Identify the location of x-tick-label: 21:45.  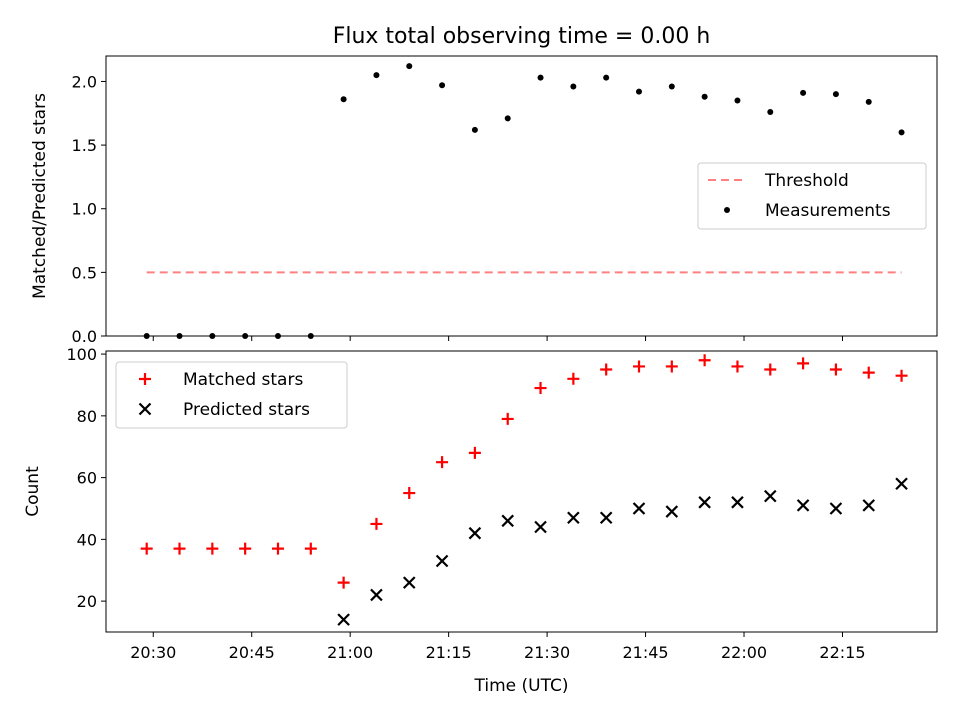
(646, 652).